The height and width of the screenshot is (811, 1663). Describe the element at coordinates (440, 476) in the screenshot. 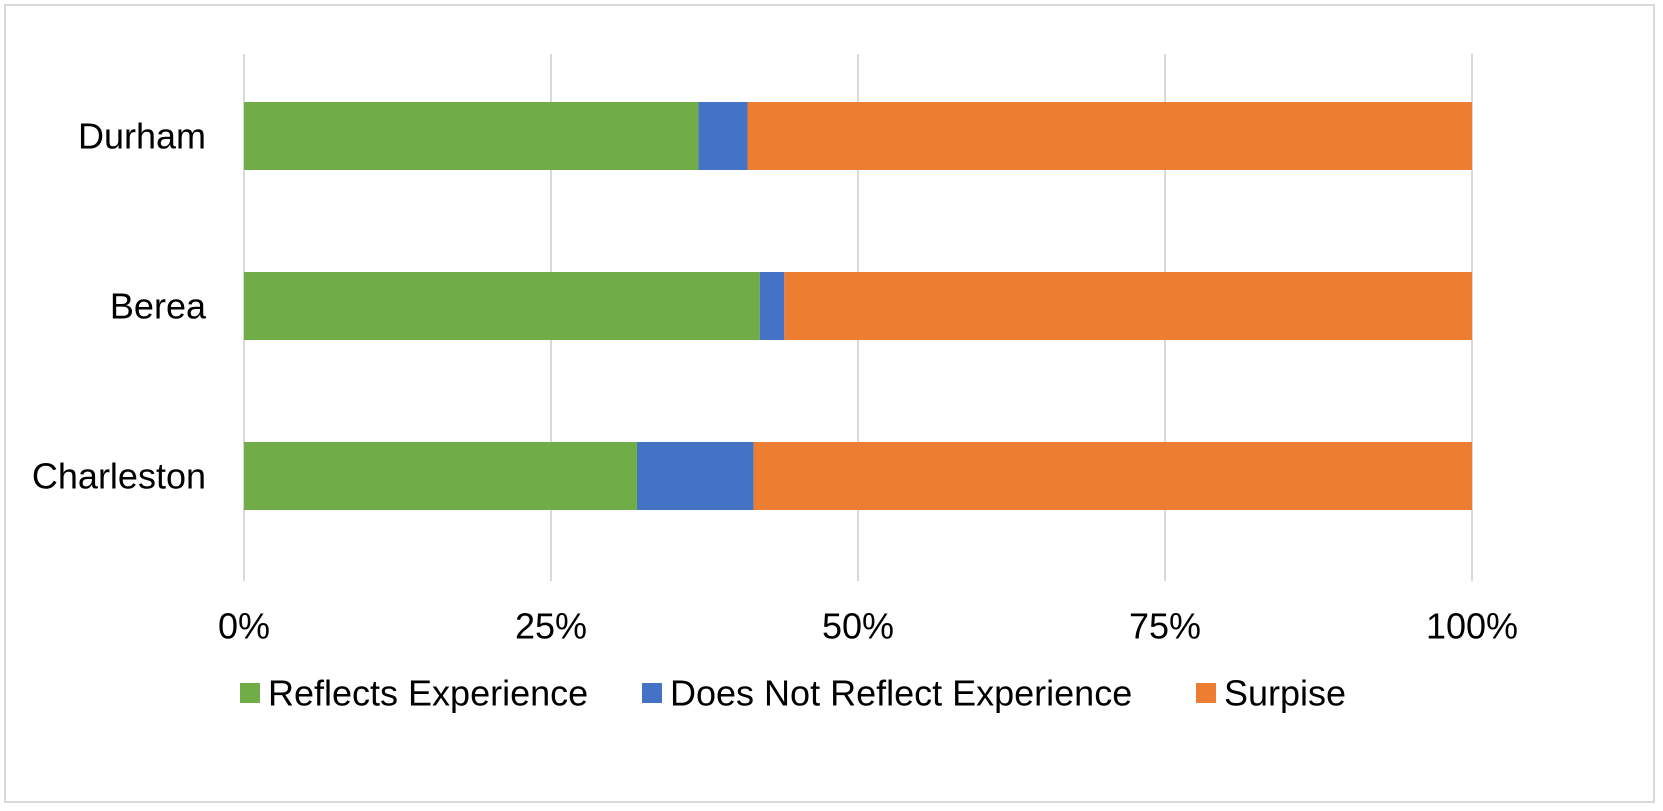

I see `bar-charleston-reflects-experience` at that location.